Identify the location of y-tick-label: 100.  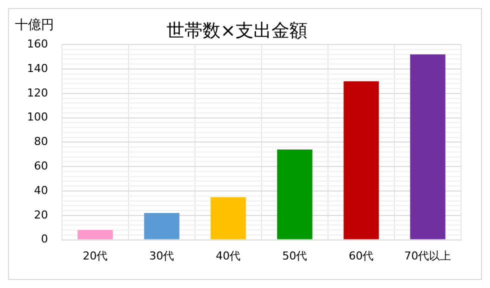
(37, 117).